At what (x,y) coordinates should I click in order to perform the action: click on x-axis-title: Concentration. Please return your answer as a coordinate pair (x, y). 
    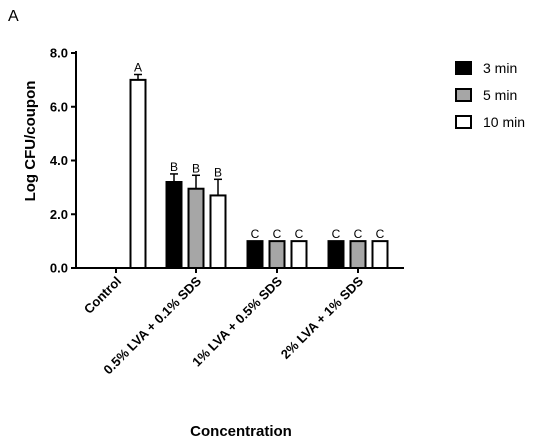
    Looking at the image, I should click on (241, 431).